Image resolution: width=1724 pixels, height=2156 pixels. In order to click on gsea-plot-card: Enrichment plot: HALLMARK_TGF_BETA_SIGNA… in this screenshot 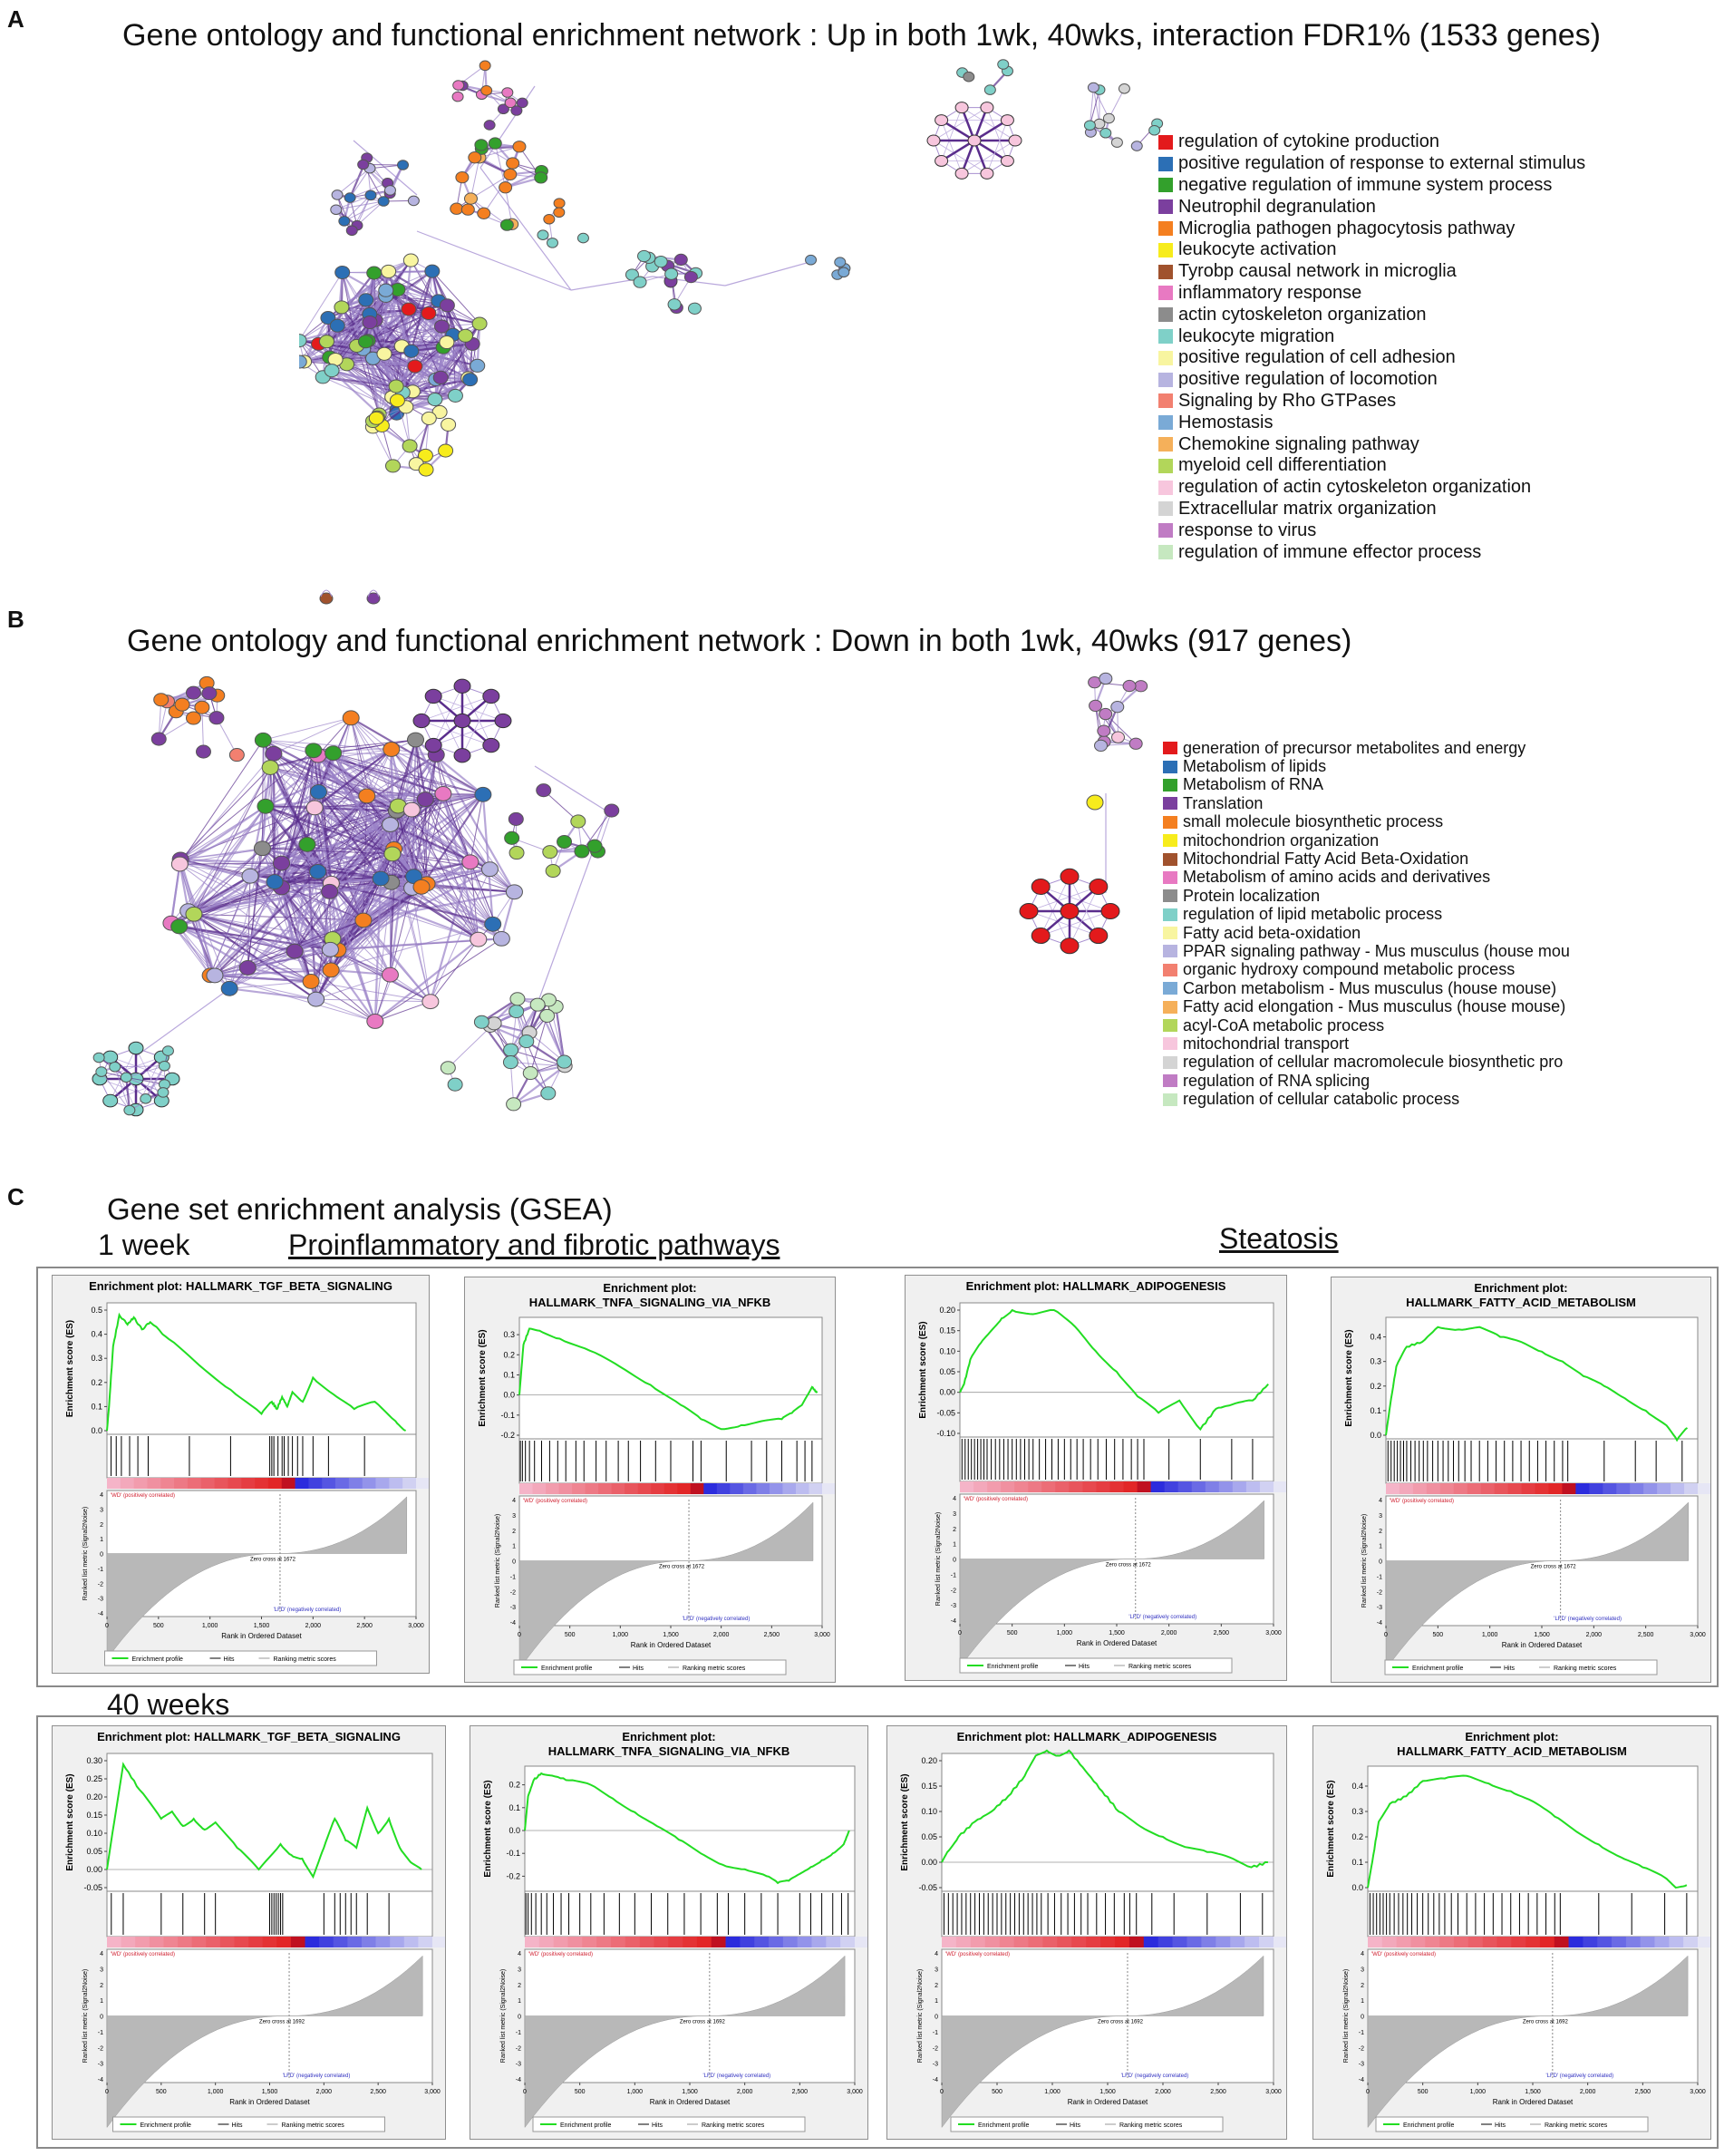, I will do `click(249, 1932)`.